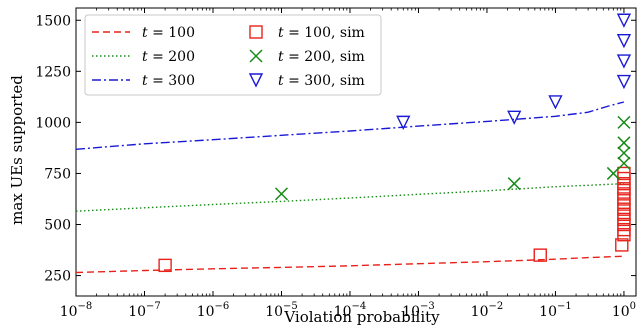 This screenshot has width=640, height=326. I want to click on x-tick-label: 10⁻³, so click(418, 310).